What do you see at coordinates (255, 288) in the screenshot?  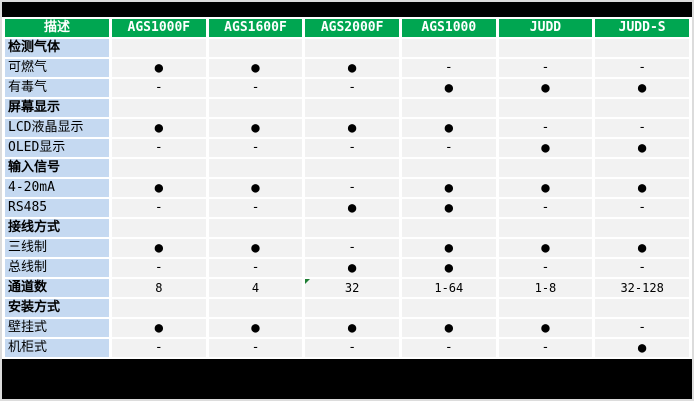 I see `cell: 4` at bounding box center [255, 288].